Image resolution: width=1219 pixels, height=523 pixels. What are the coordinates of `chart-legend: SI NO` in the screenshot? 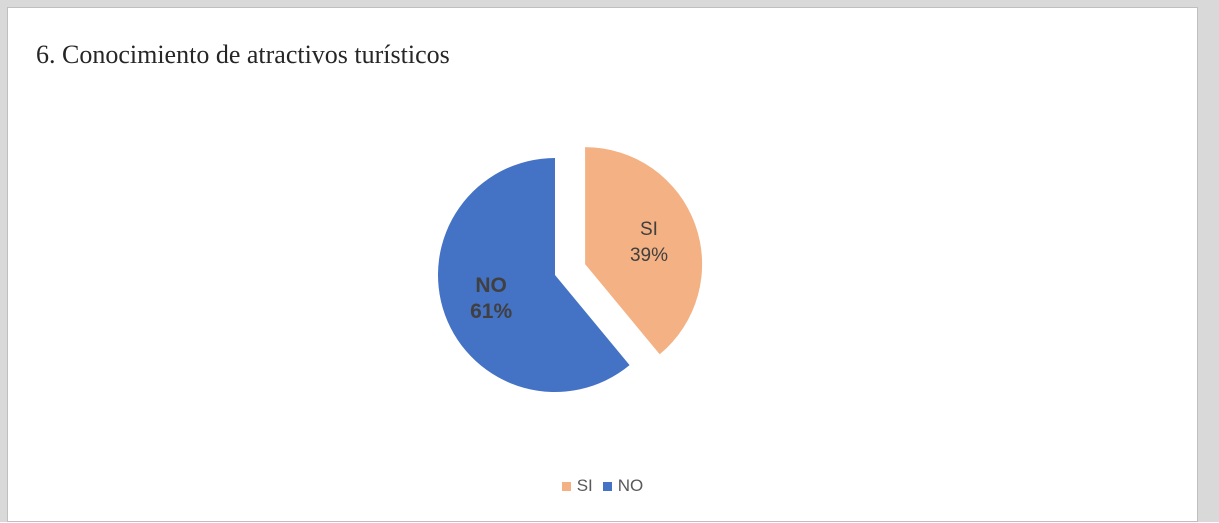 It's located at (602, 486).